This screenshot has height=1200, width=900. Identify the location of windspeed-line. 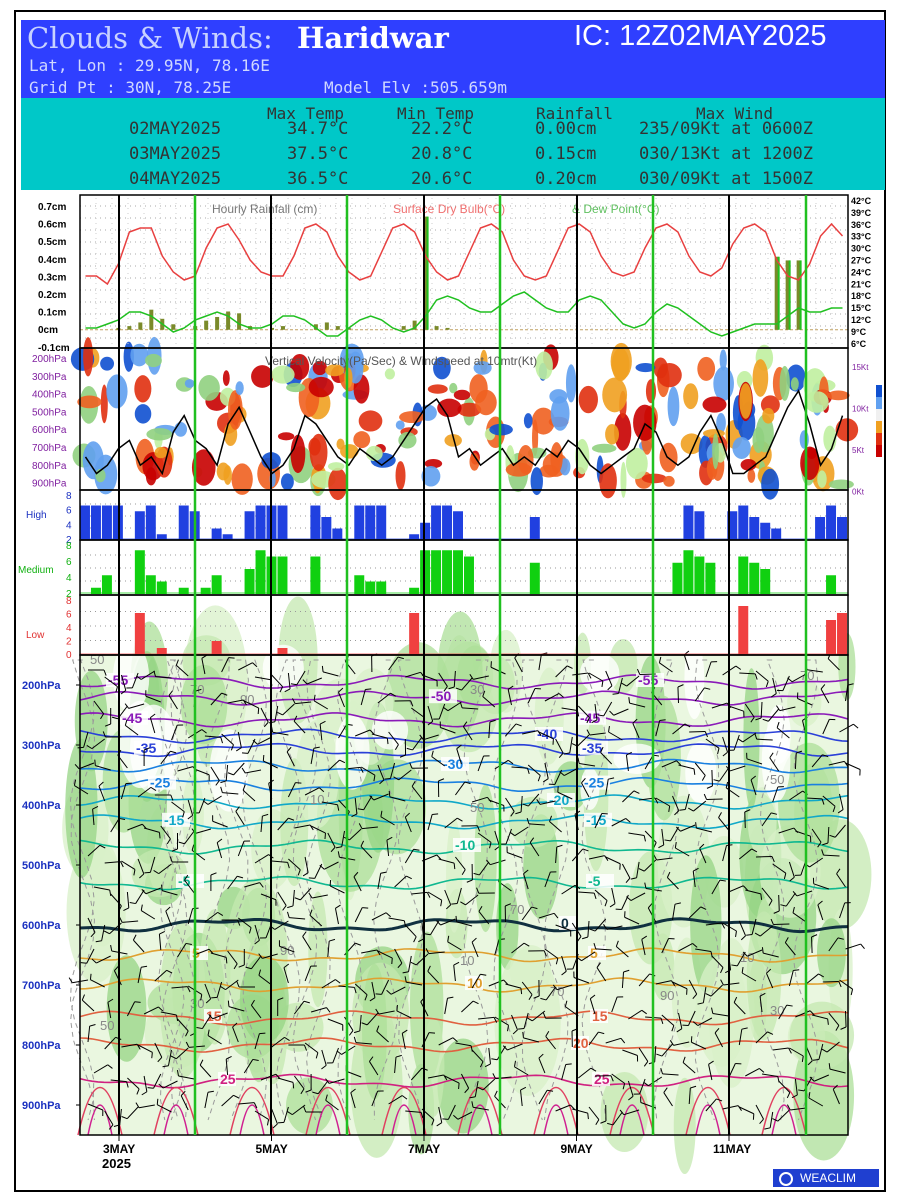
(464, 432).